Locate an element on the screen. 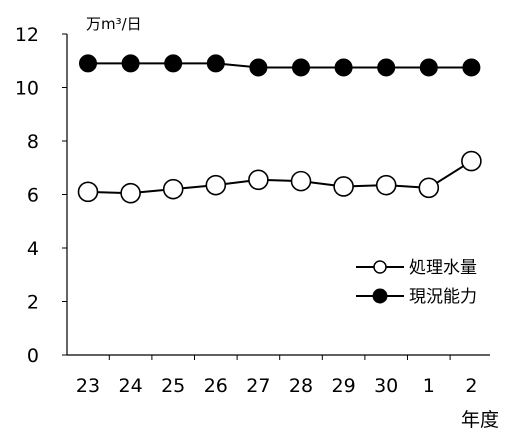 The width and height of the screenshot is (515, 438). legend-label-treated-volume: 処理水量 is located at coordinates (443, 268).